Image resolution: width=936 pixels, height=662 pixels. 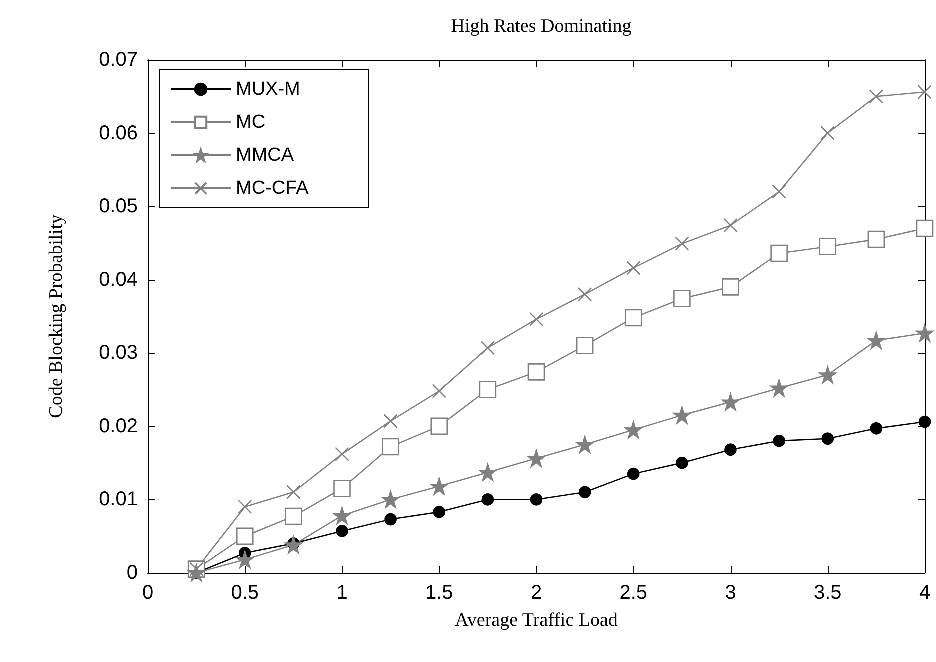 I want to click on y-tick-label: 0.01, so click(x=118, y=499).